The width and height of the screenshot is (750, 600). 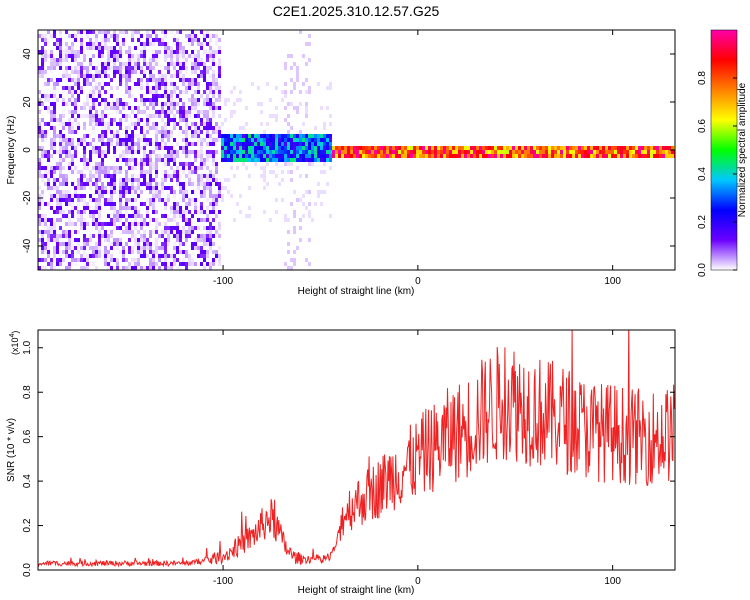 What do you see at coordinates (702, 126) in the screenshot?
I see `colorbar-tick-label: 0.6` at bounding box center [702, 126].